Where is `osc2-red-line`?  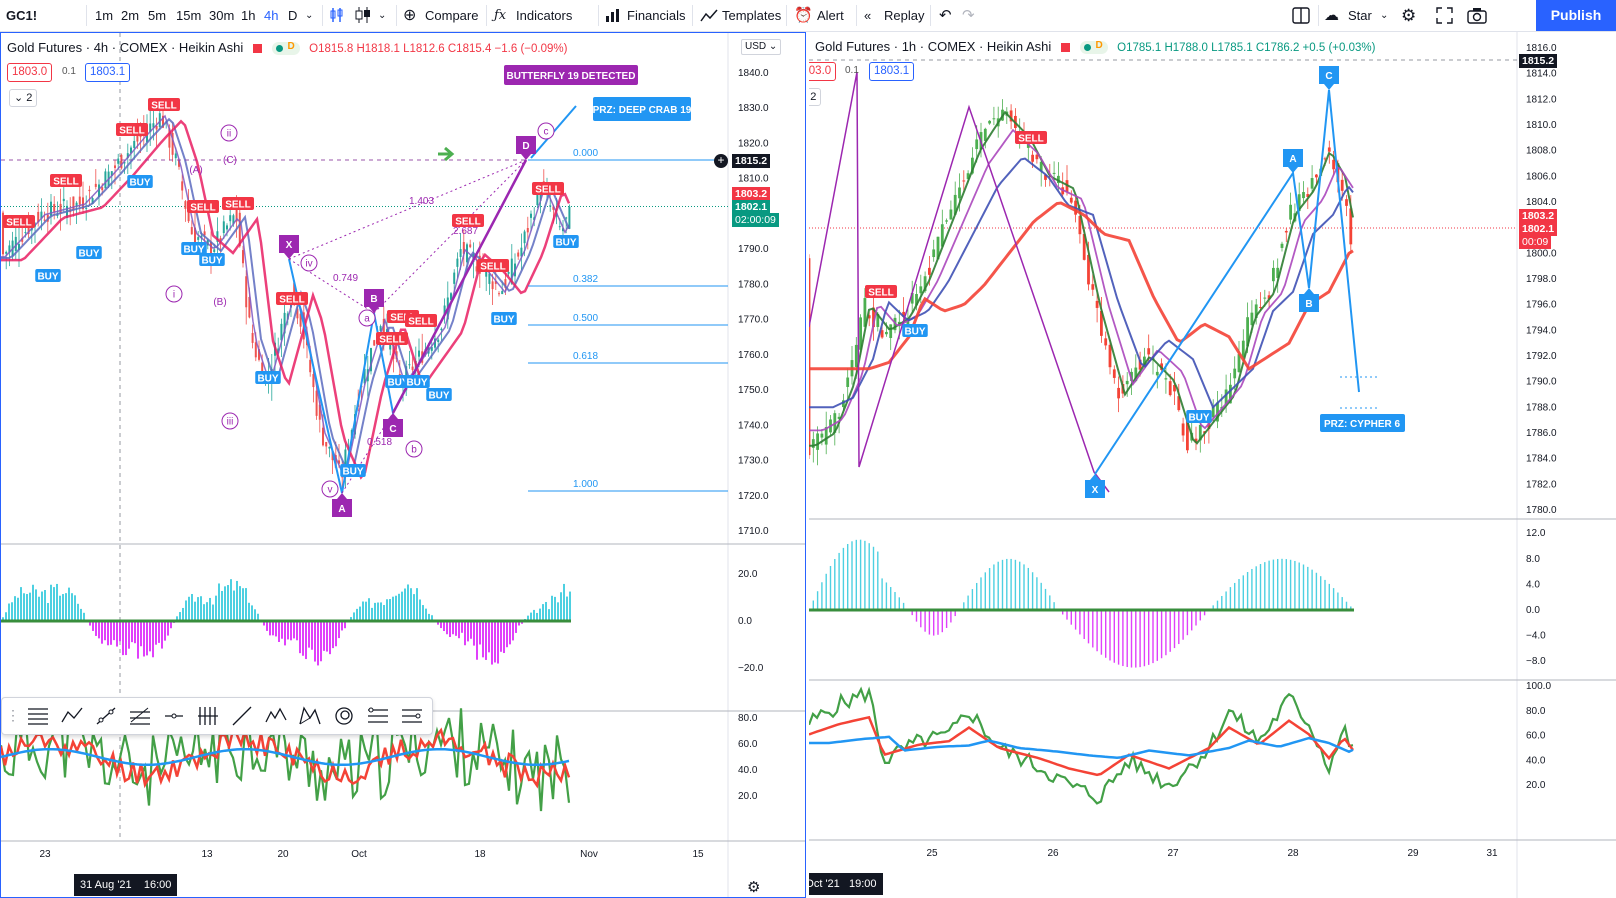 osc2-red-line is located at coordinates (286, 757).